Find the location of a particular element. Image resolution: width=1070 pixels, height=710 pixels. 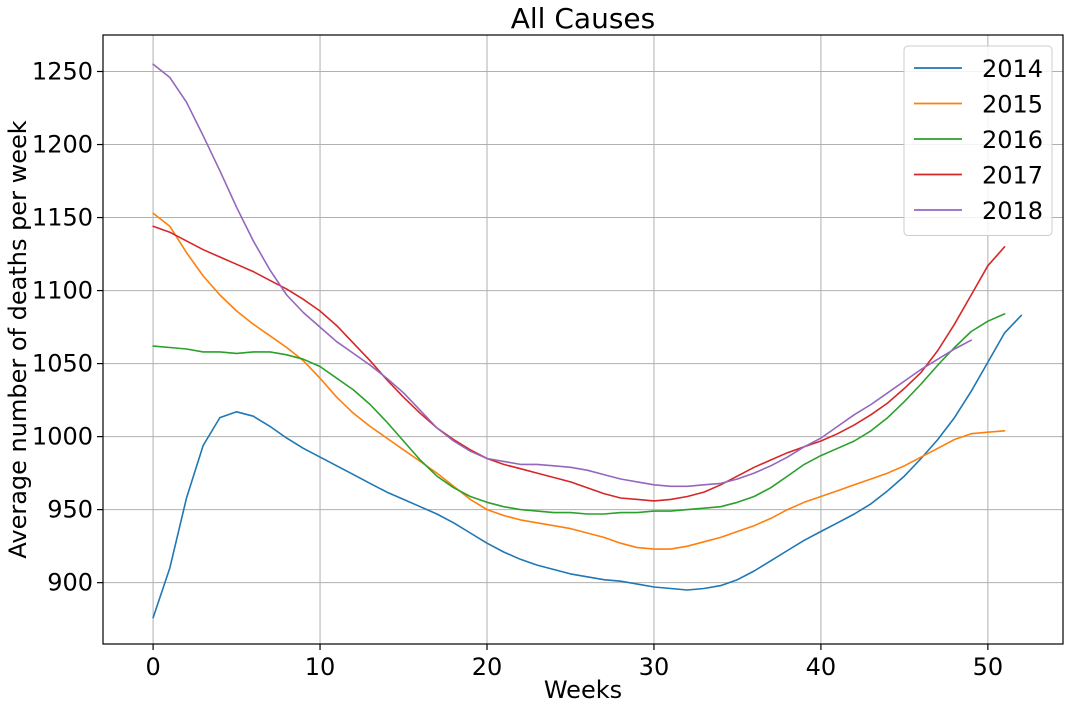

y-tick-label: 1250 is located at coordinates (62, 72).